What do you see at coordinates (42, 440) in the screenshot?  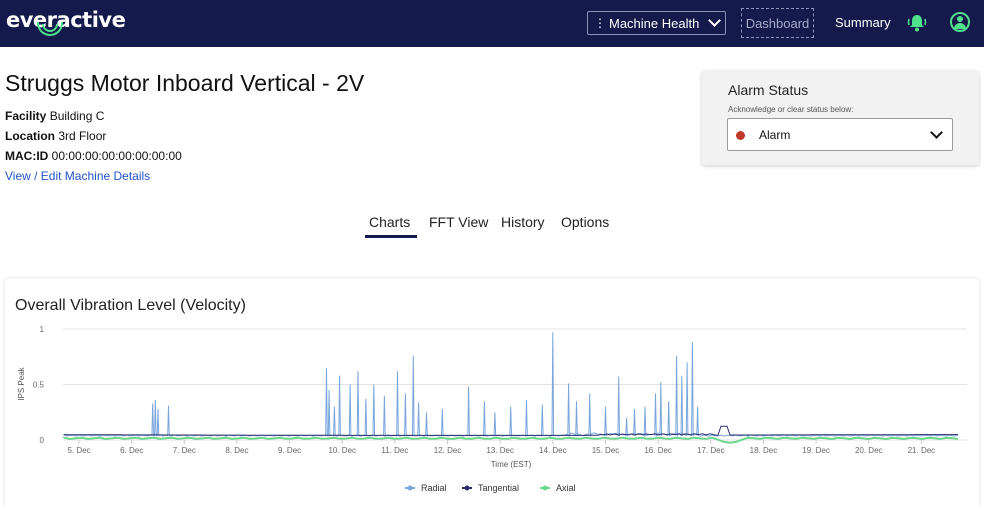 I see `y-tick-label: 0` at bounding box center [42, 440].